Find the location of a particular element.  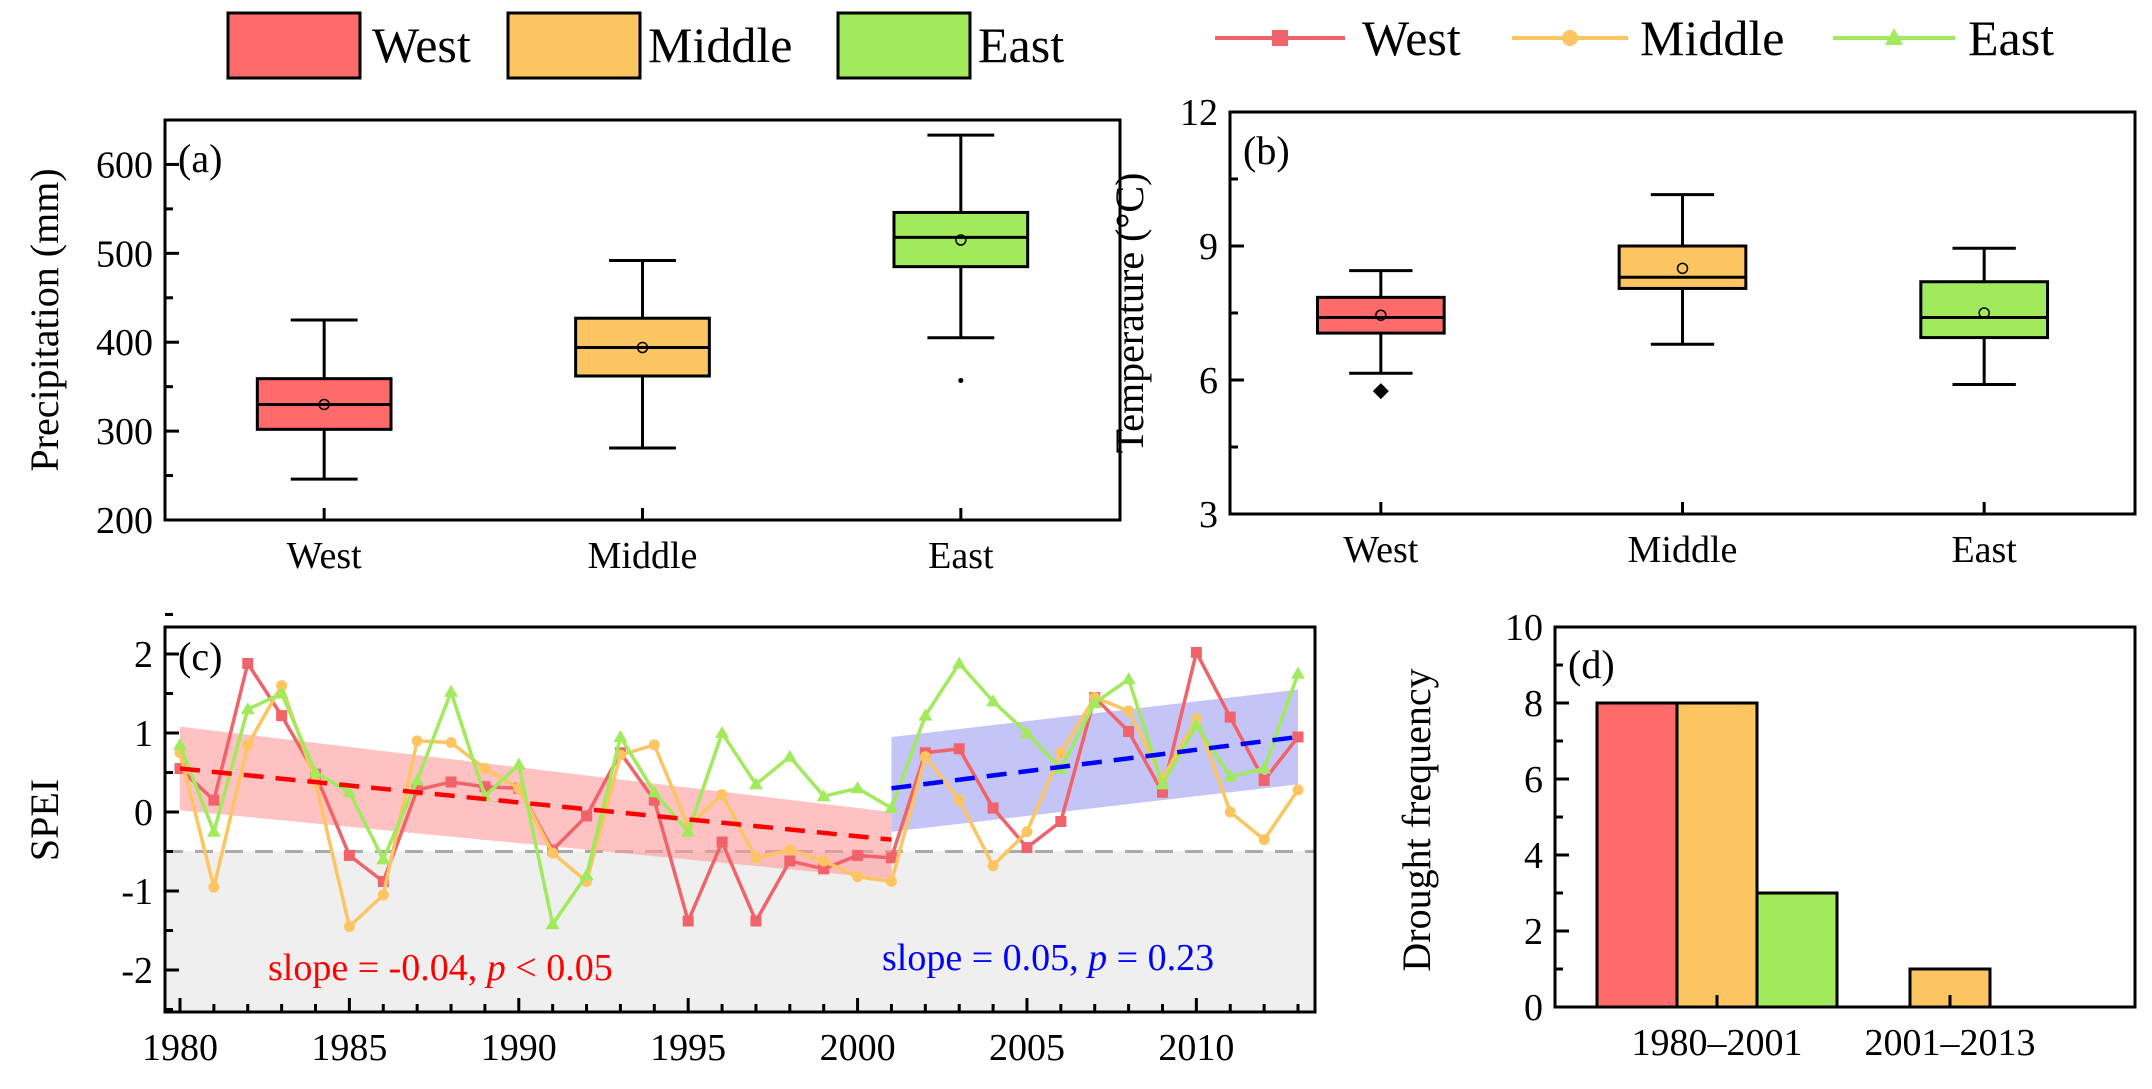

y-tick-label: 6 is located at coordinates (1533, 780).